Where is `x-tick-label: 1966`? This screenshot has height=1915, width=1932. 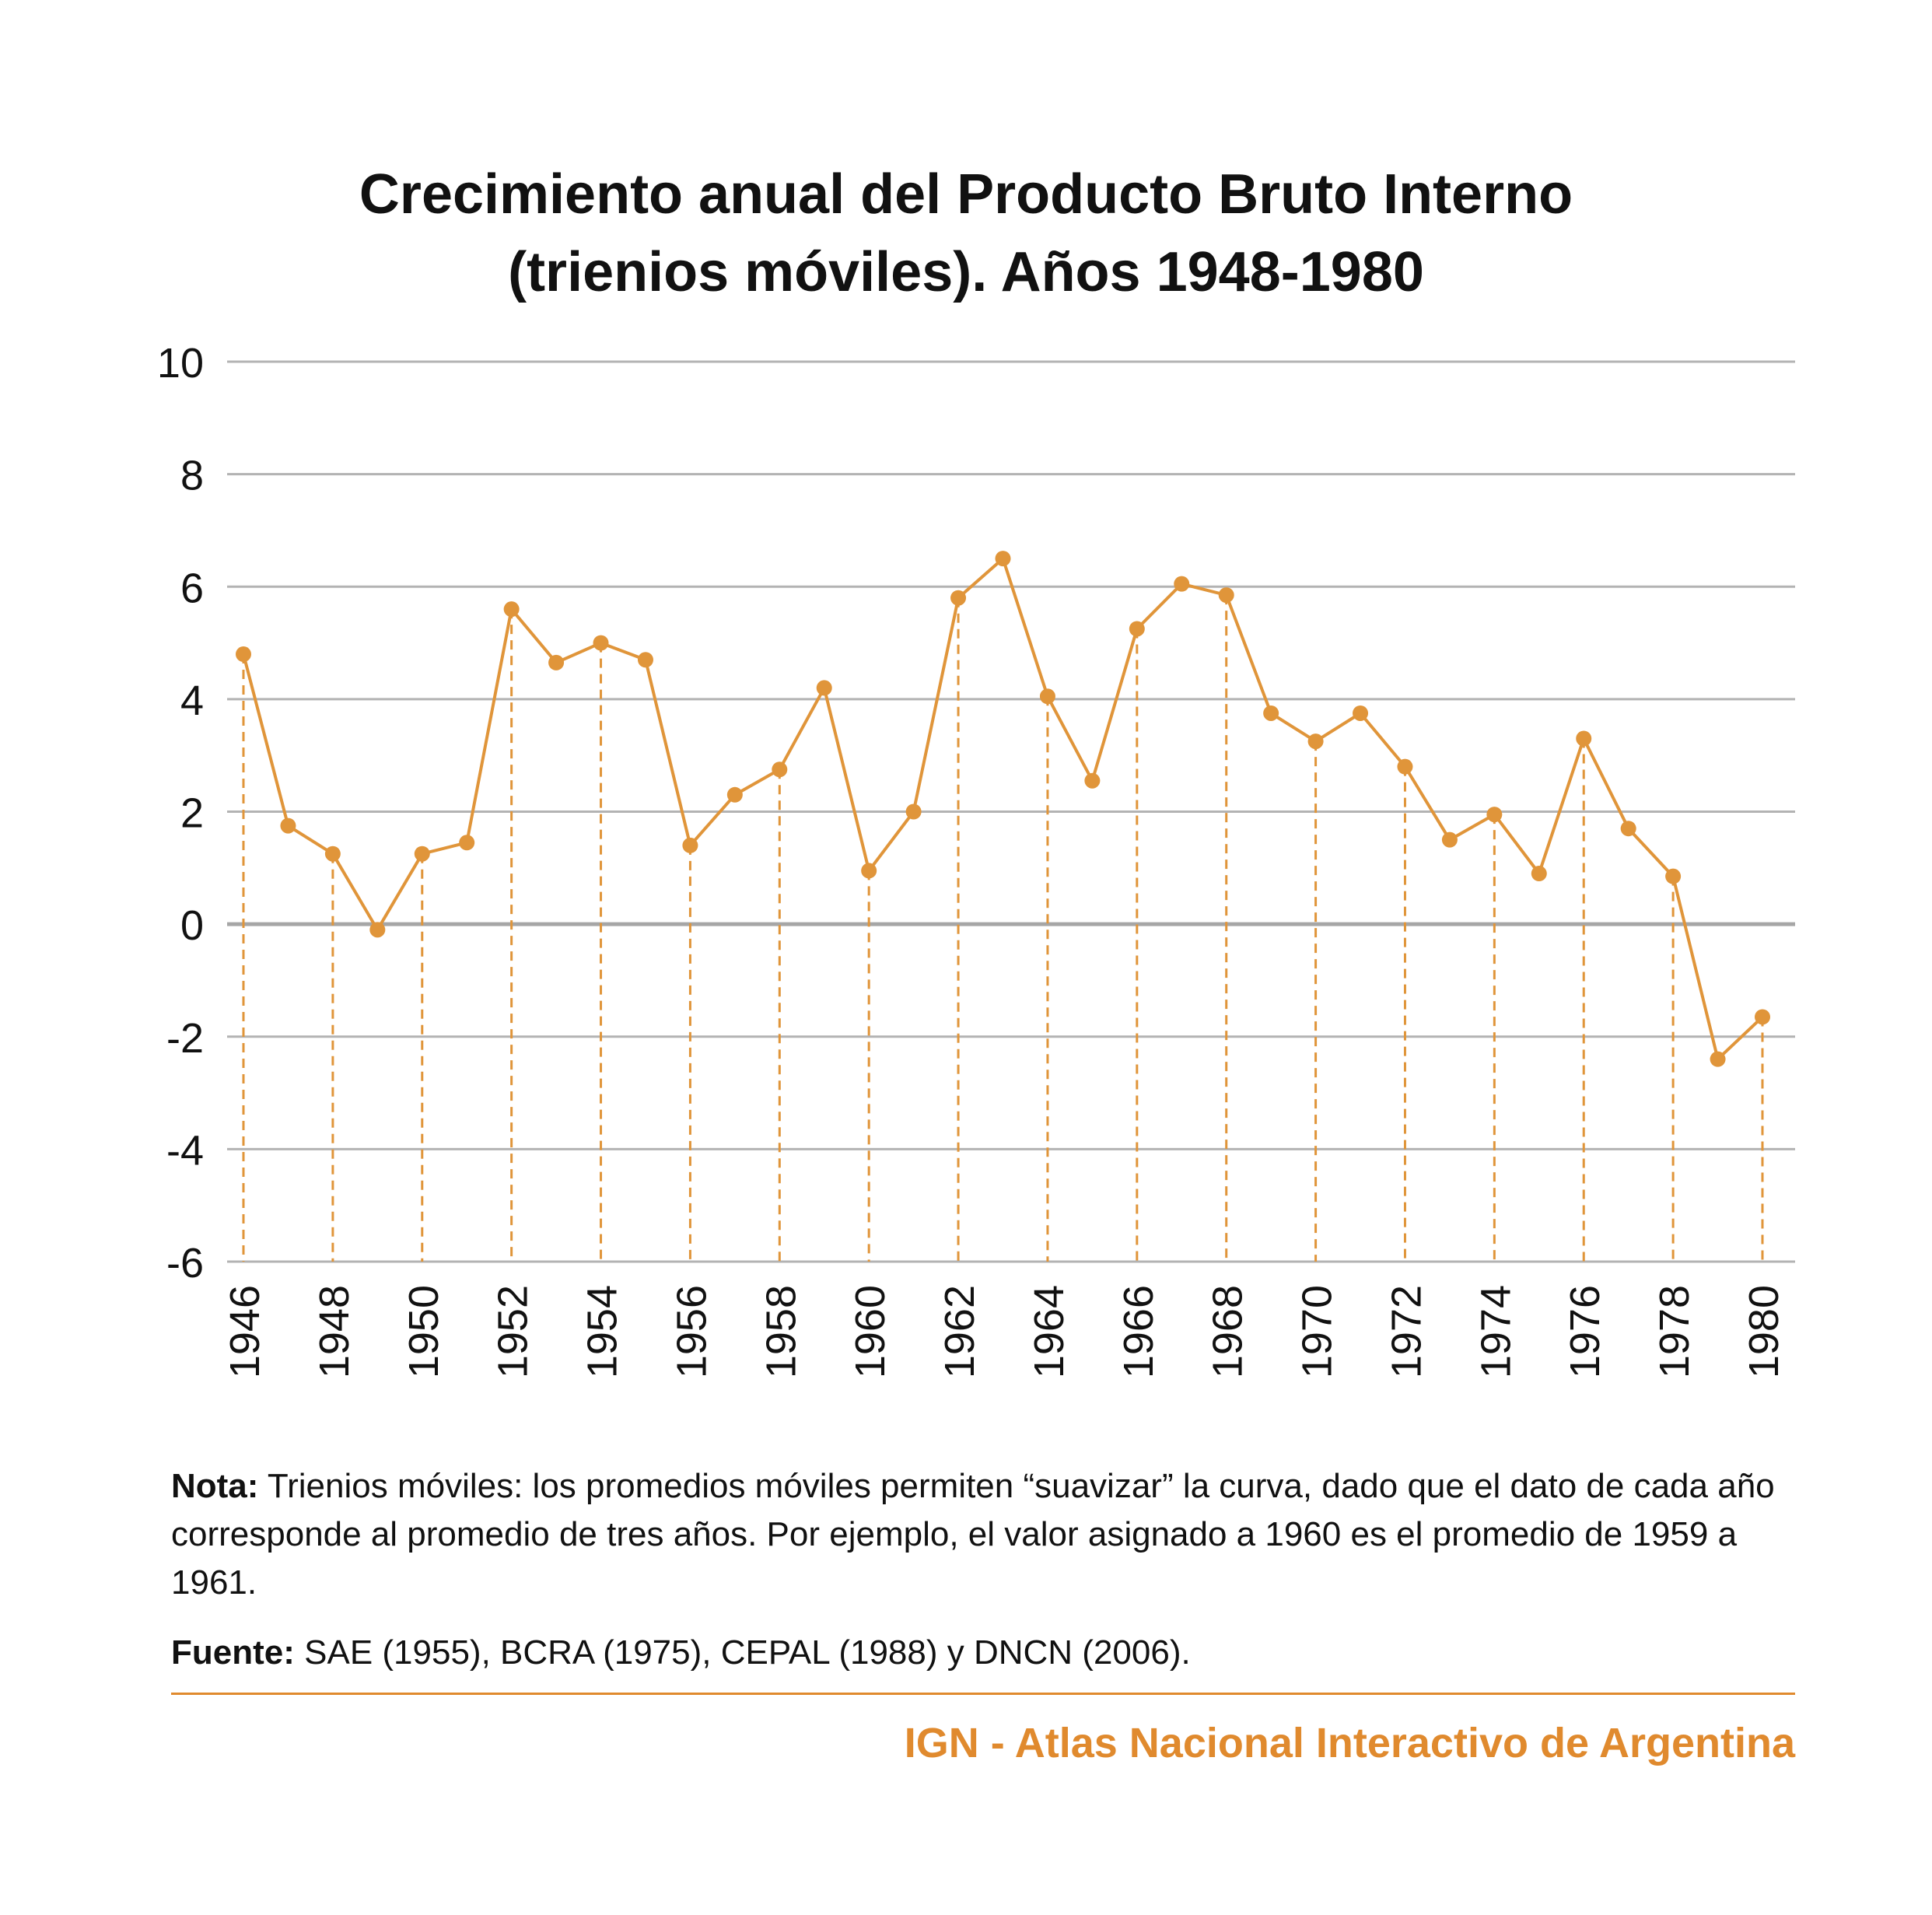 x-tick-label: 1966 is located at coordinates (1139, 1331).